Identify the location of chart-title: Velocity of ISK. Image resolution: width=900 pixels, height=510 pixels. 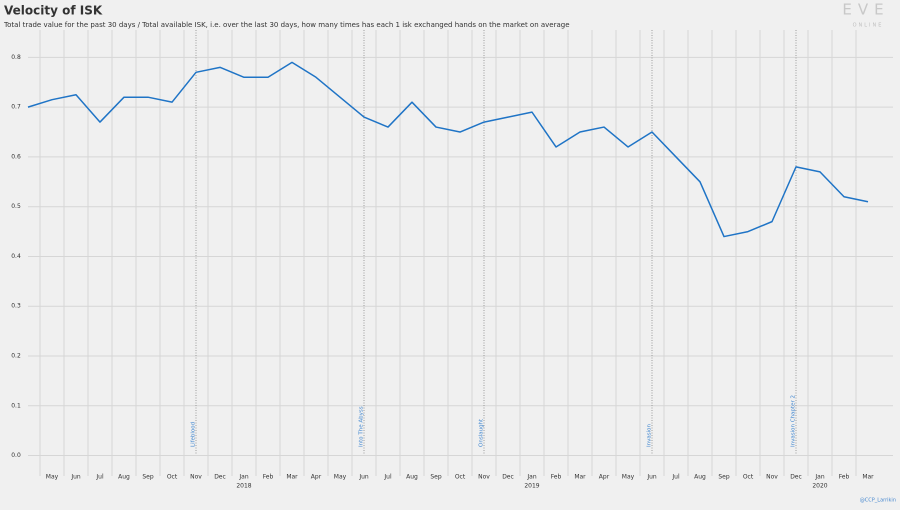
(53, 11).